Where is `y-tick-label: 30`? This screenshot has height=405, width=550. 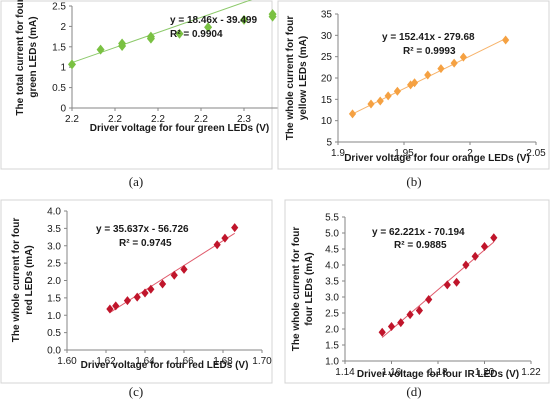 y-tick-label: 30 is located at coordinates (327, 36).